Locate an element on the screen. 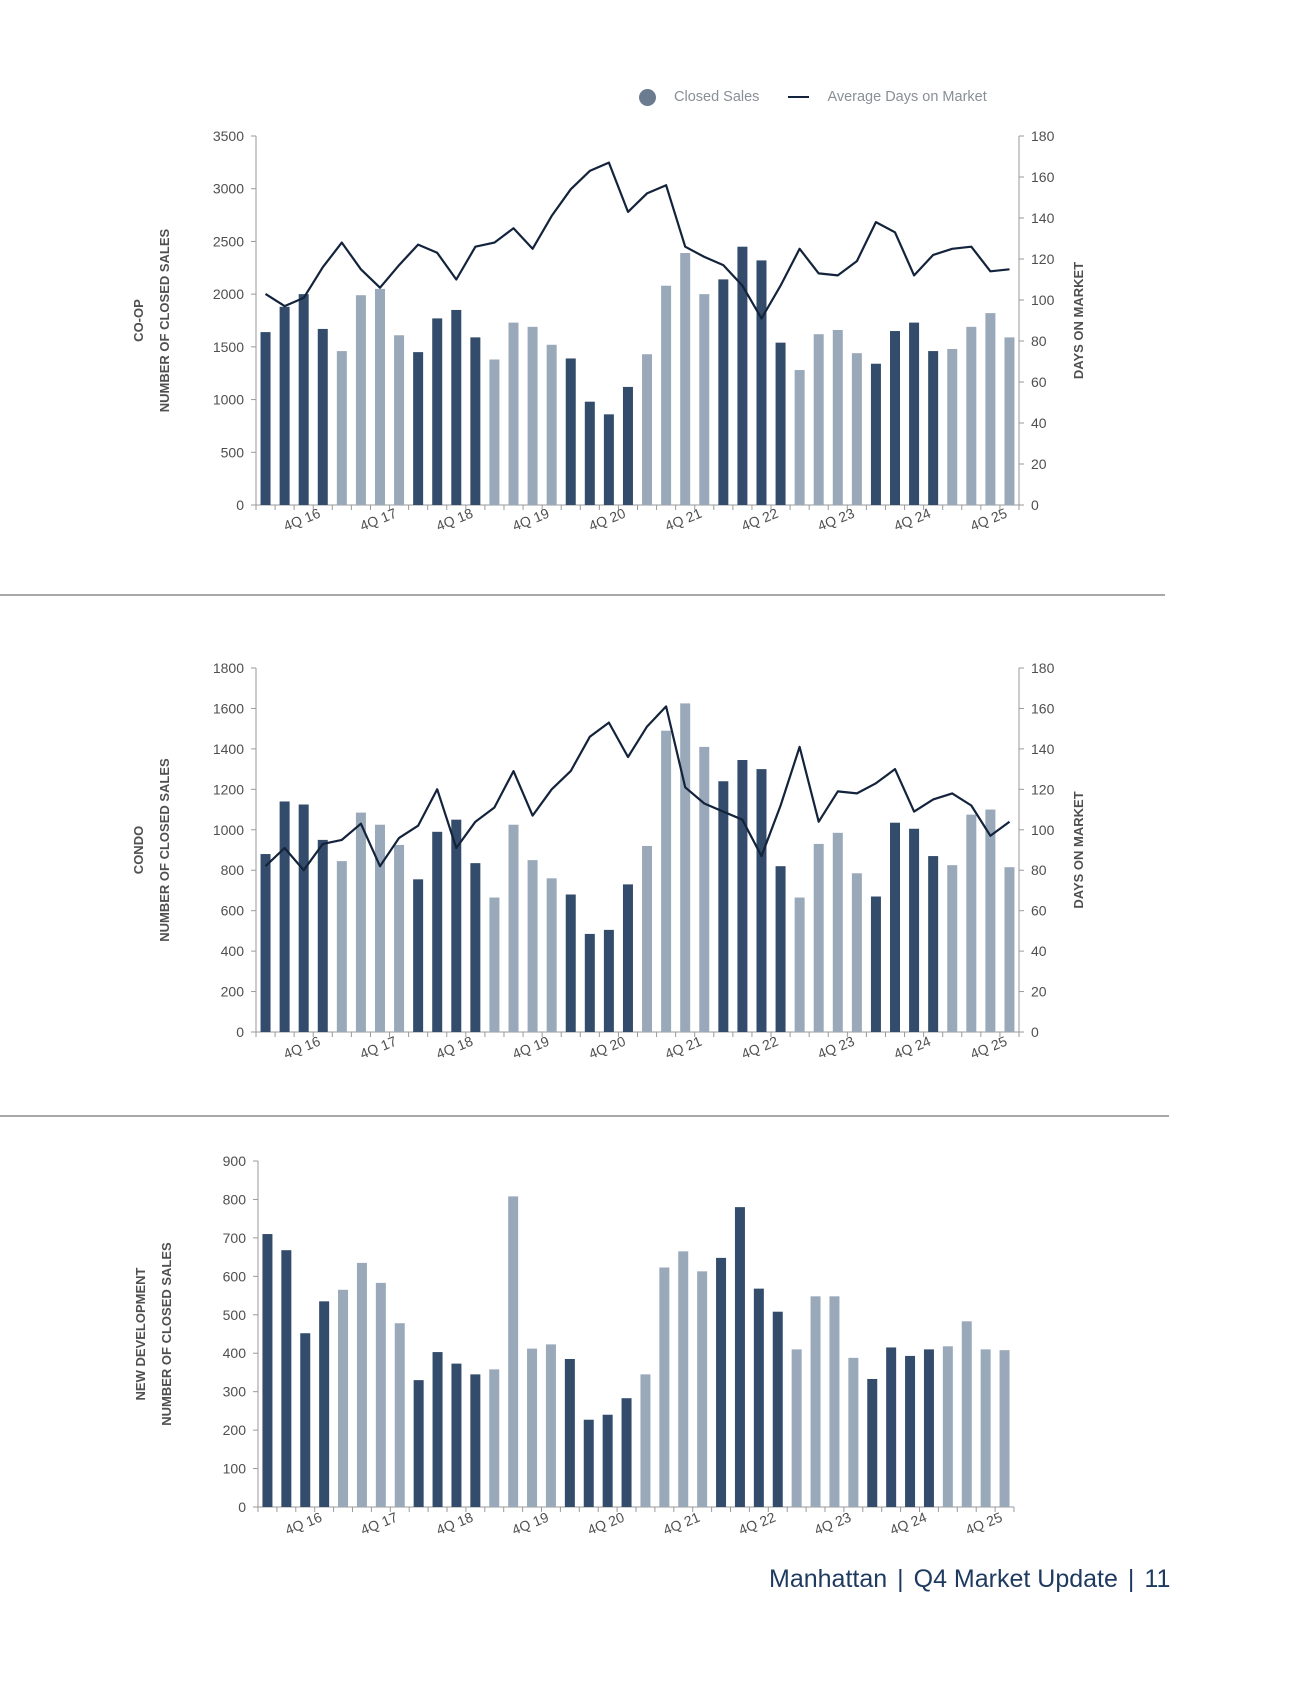 This screenshot has width=1313, height=1688. y2-tick-label: 20 is located at coordinates (1039, 464).